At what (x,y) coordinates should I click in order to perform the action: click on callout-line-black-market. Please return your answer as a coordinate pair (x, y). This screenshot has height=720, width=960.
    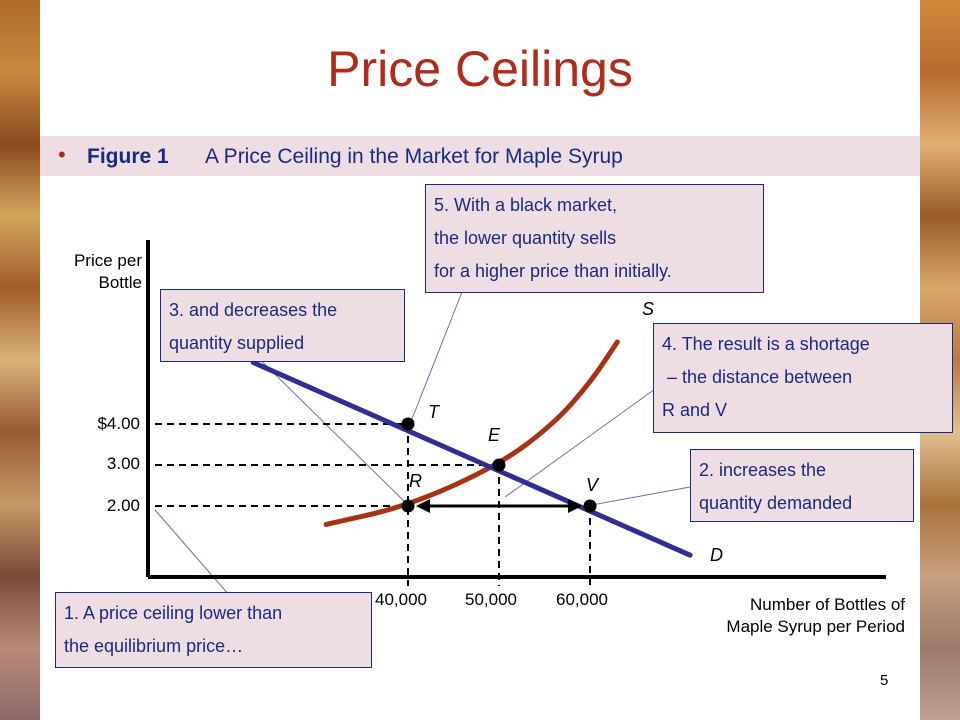
    Looking at the image, I should click on (436, 358).